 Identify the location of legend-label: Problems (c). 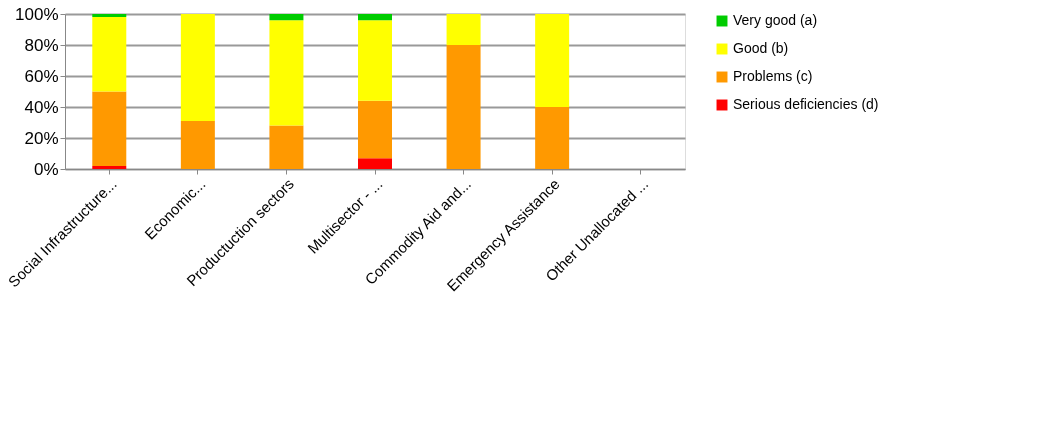
(773, 76).